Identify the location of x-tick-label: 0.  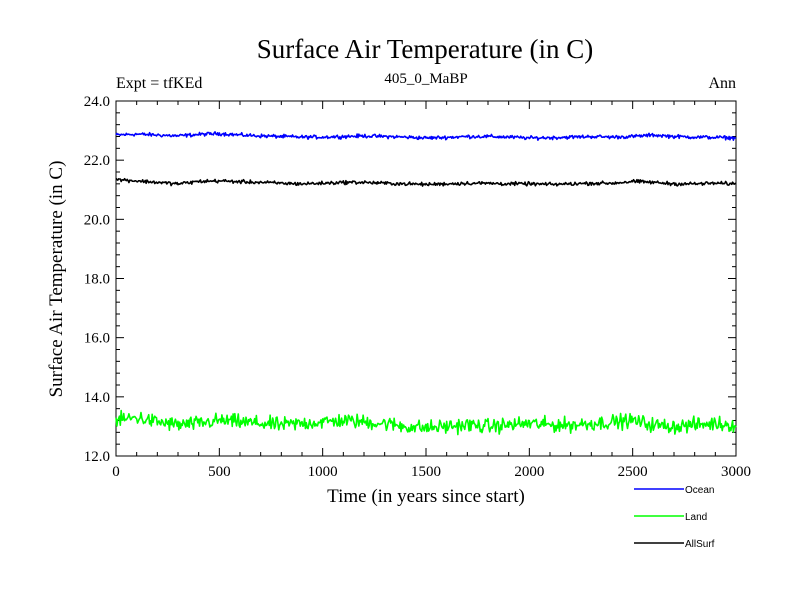
(116, 472).